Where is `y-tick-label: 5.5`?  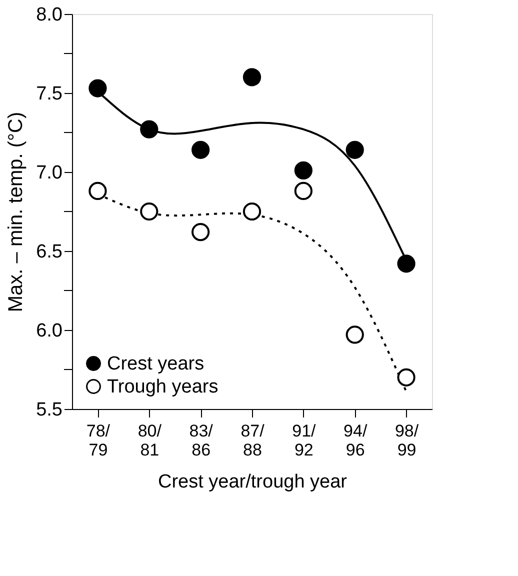
y-tick-label: 5.5 is located at coordinates (49, 410).